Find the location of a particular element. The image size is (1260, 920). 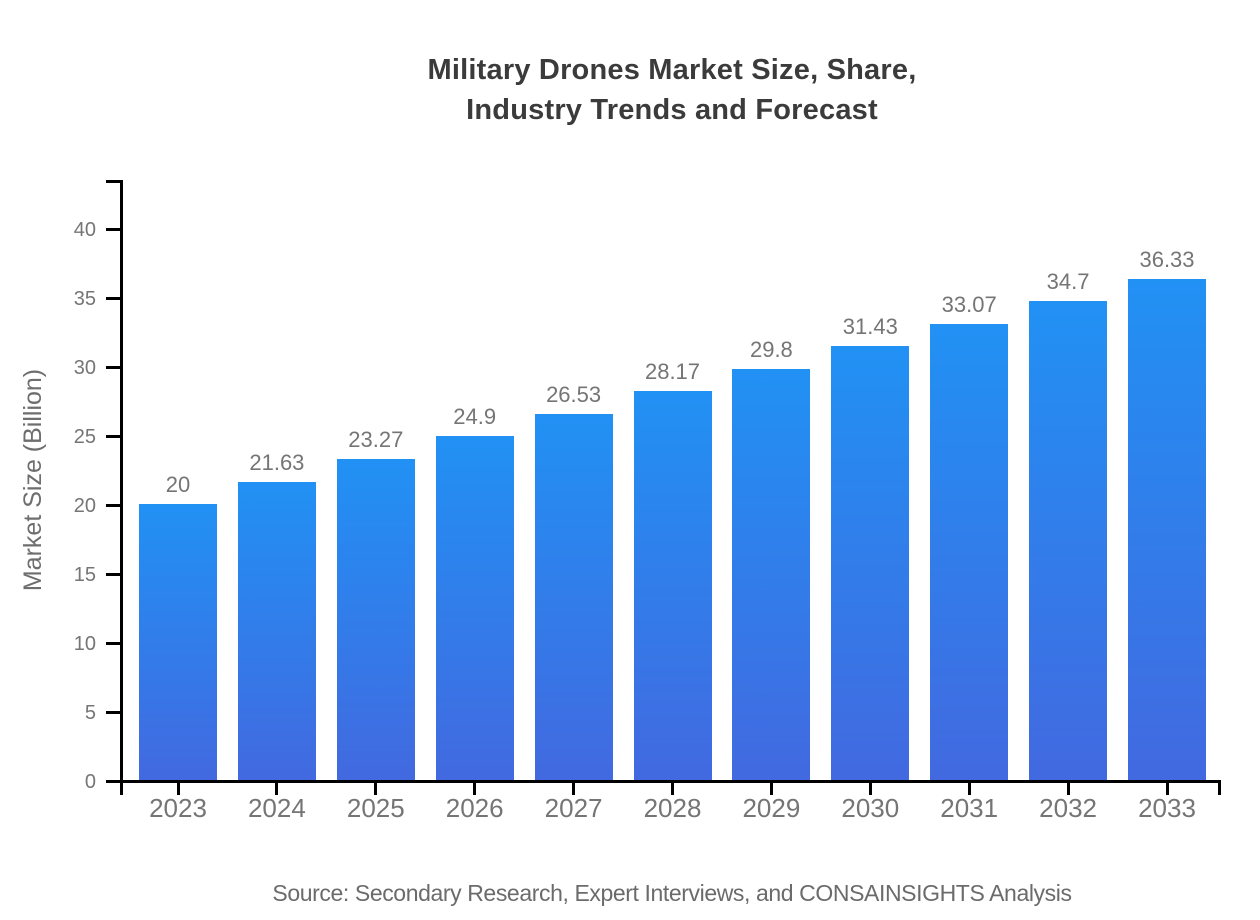

y-tick-label: 15 is located at coordinates (84, 574).